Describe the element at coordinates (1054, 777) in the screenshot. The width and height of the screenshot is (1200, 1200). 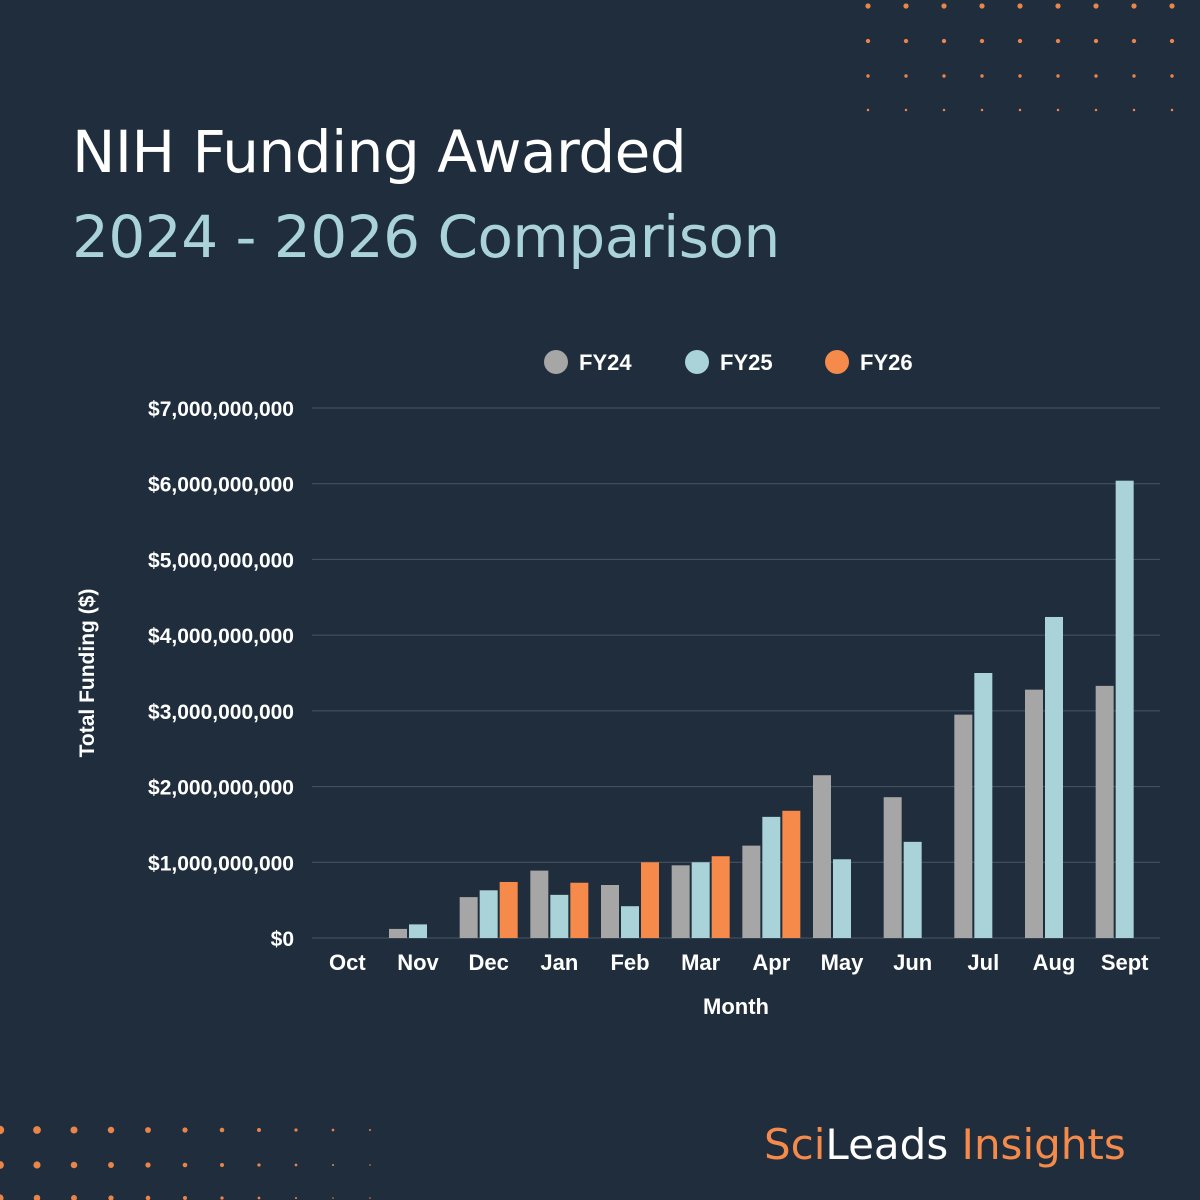
I see `bar-fy25-aug` at that location.